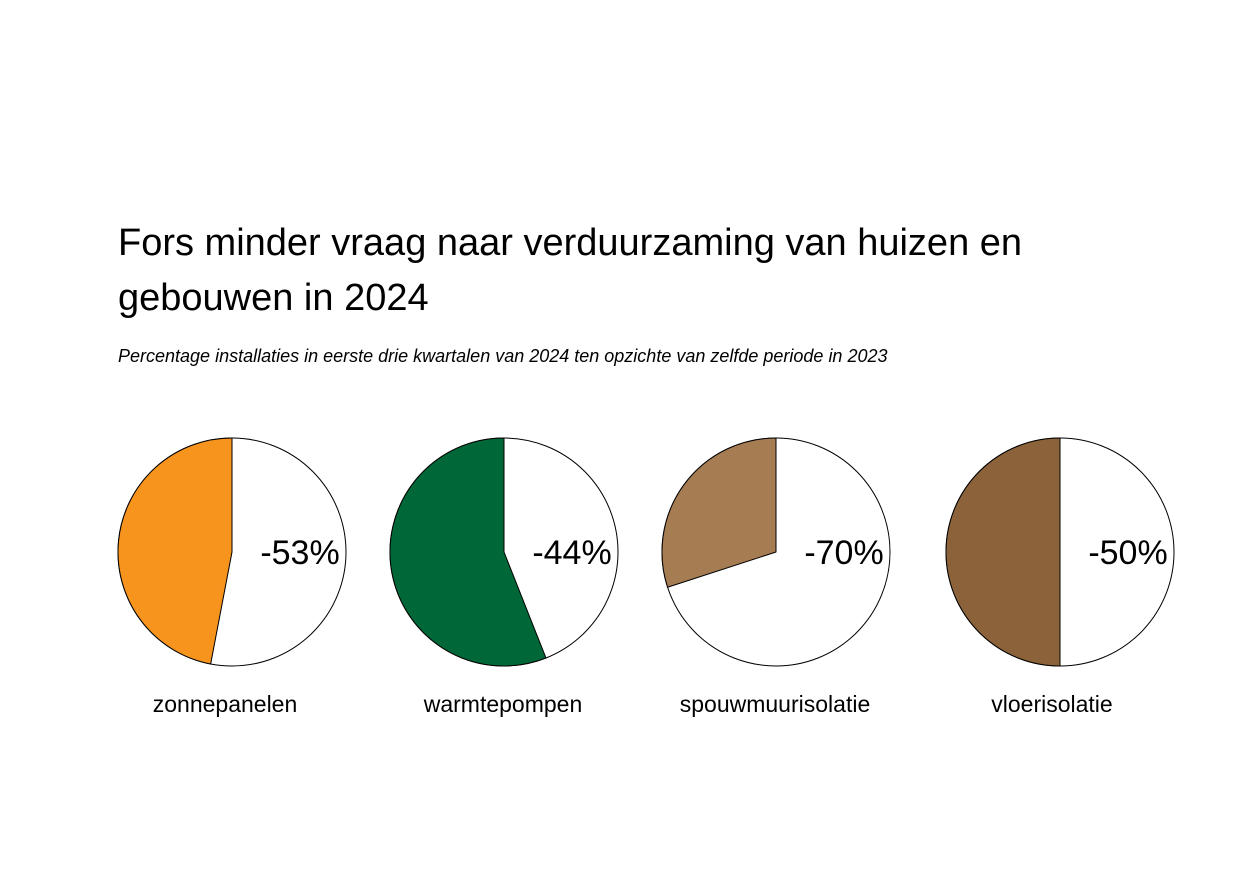 Image resolution: width=1240 pixels, height=874 pixels. Describe the element at coordinates (468, 552) in the screenshot. I see `pie-warmtepompen-slice` at that location.